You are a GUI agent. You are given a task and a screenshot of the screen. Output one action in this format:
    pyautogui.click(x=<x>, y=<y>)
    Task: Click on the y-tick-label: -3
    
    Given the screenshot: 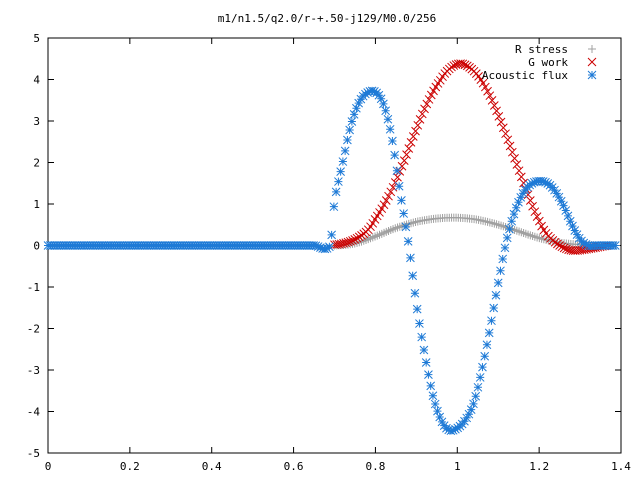 What is the action you would take?
    pyautogui.click(x=33, y=370)
    